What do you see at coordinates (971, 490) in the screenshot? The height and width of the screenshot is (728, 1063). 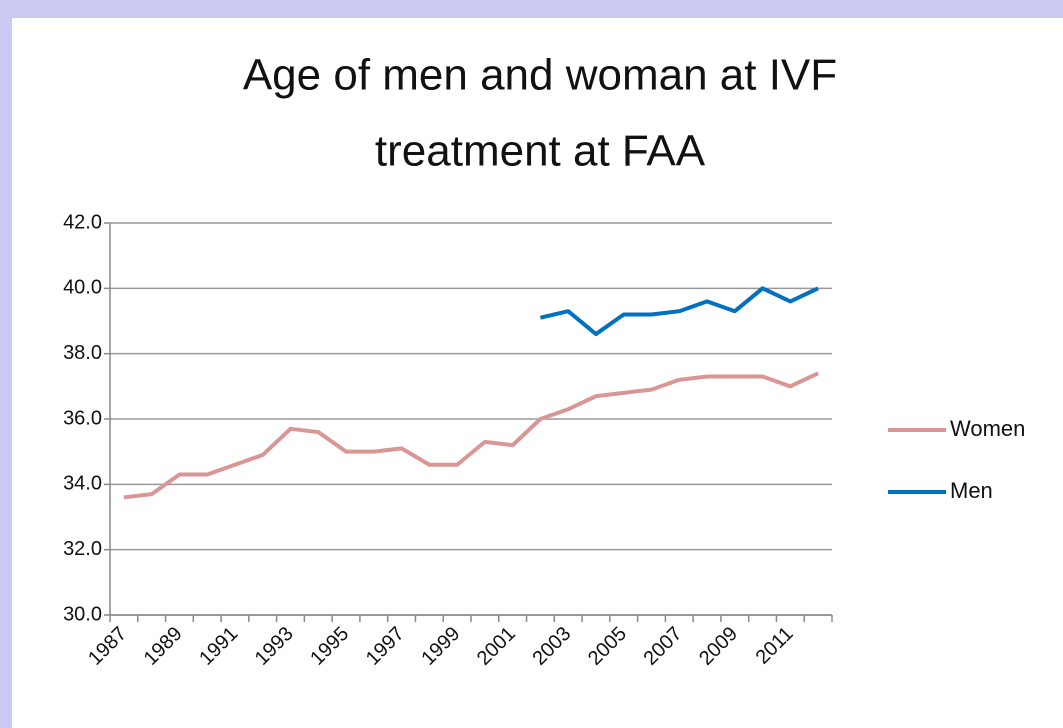 I see `legend-label: Men` at bounding box center [971, 490].